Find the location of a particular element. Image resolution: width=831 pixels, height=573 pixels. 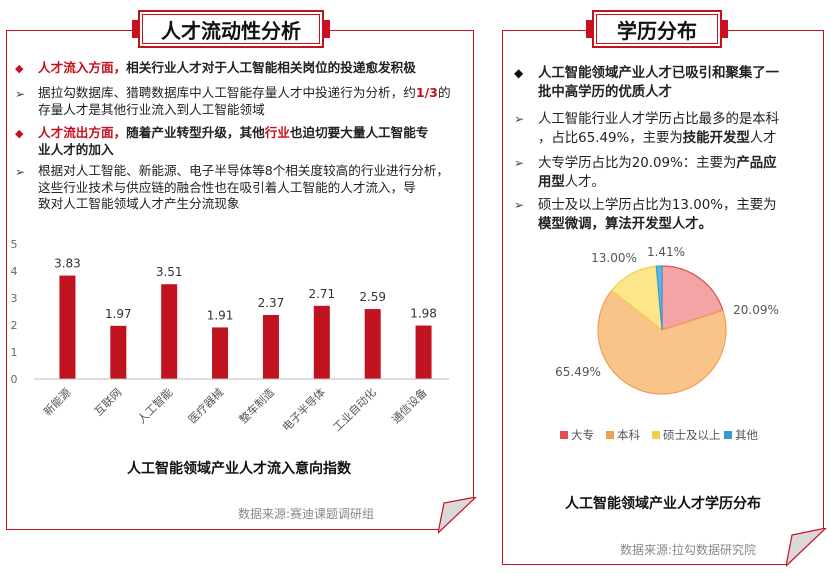

bar-value-label: 3.83 is located at coordinates (67, 264).